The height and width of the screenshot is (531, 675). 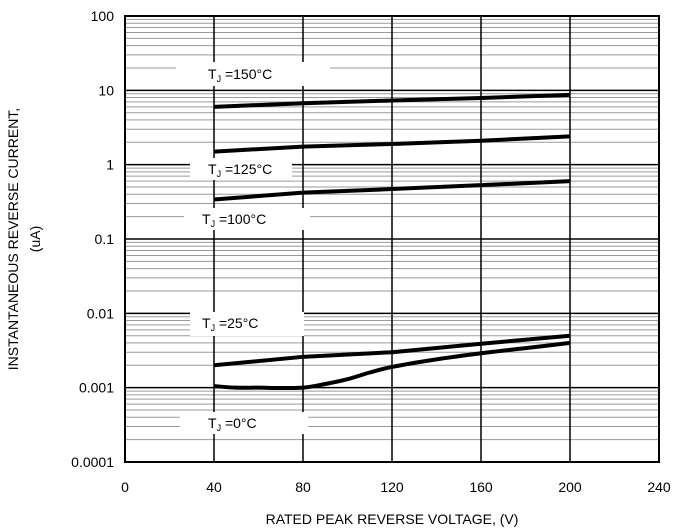 I want to click on x-tick-label: 200, so click(x=570, y=487).